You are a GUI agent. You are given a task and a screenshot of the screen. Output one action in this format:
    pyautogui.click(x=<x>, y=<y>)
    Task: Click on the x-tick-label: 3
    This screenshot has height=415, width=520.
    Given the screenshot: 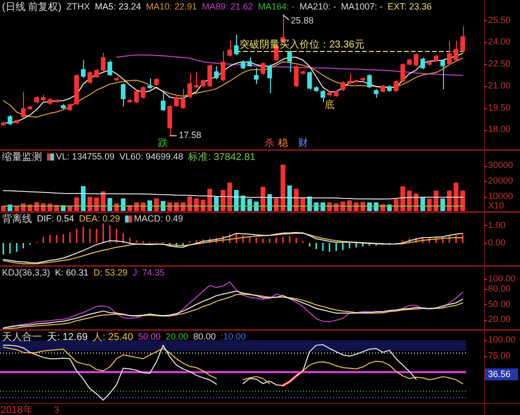 What is the action you would take?
    pyautogui.click(x=57, y=409)
    